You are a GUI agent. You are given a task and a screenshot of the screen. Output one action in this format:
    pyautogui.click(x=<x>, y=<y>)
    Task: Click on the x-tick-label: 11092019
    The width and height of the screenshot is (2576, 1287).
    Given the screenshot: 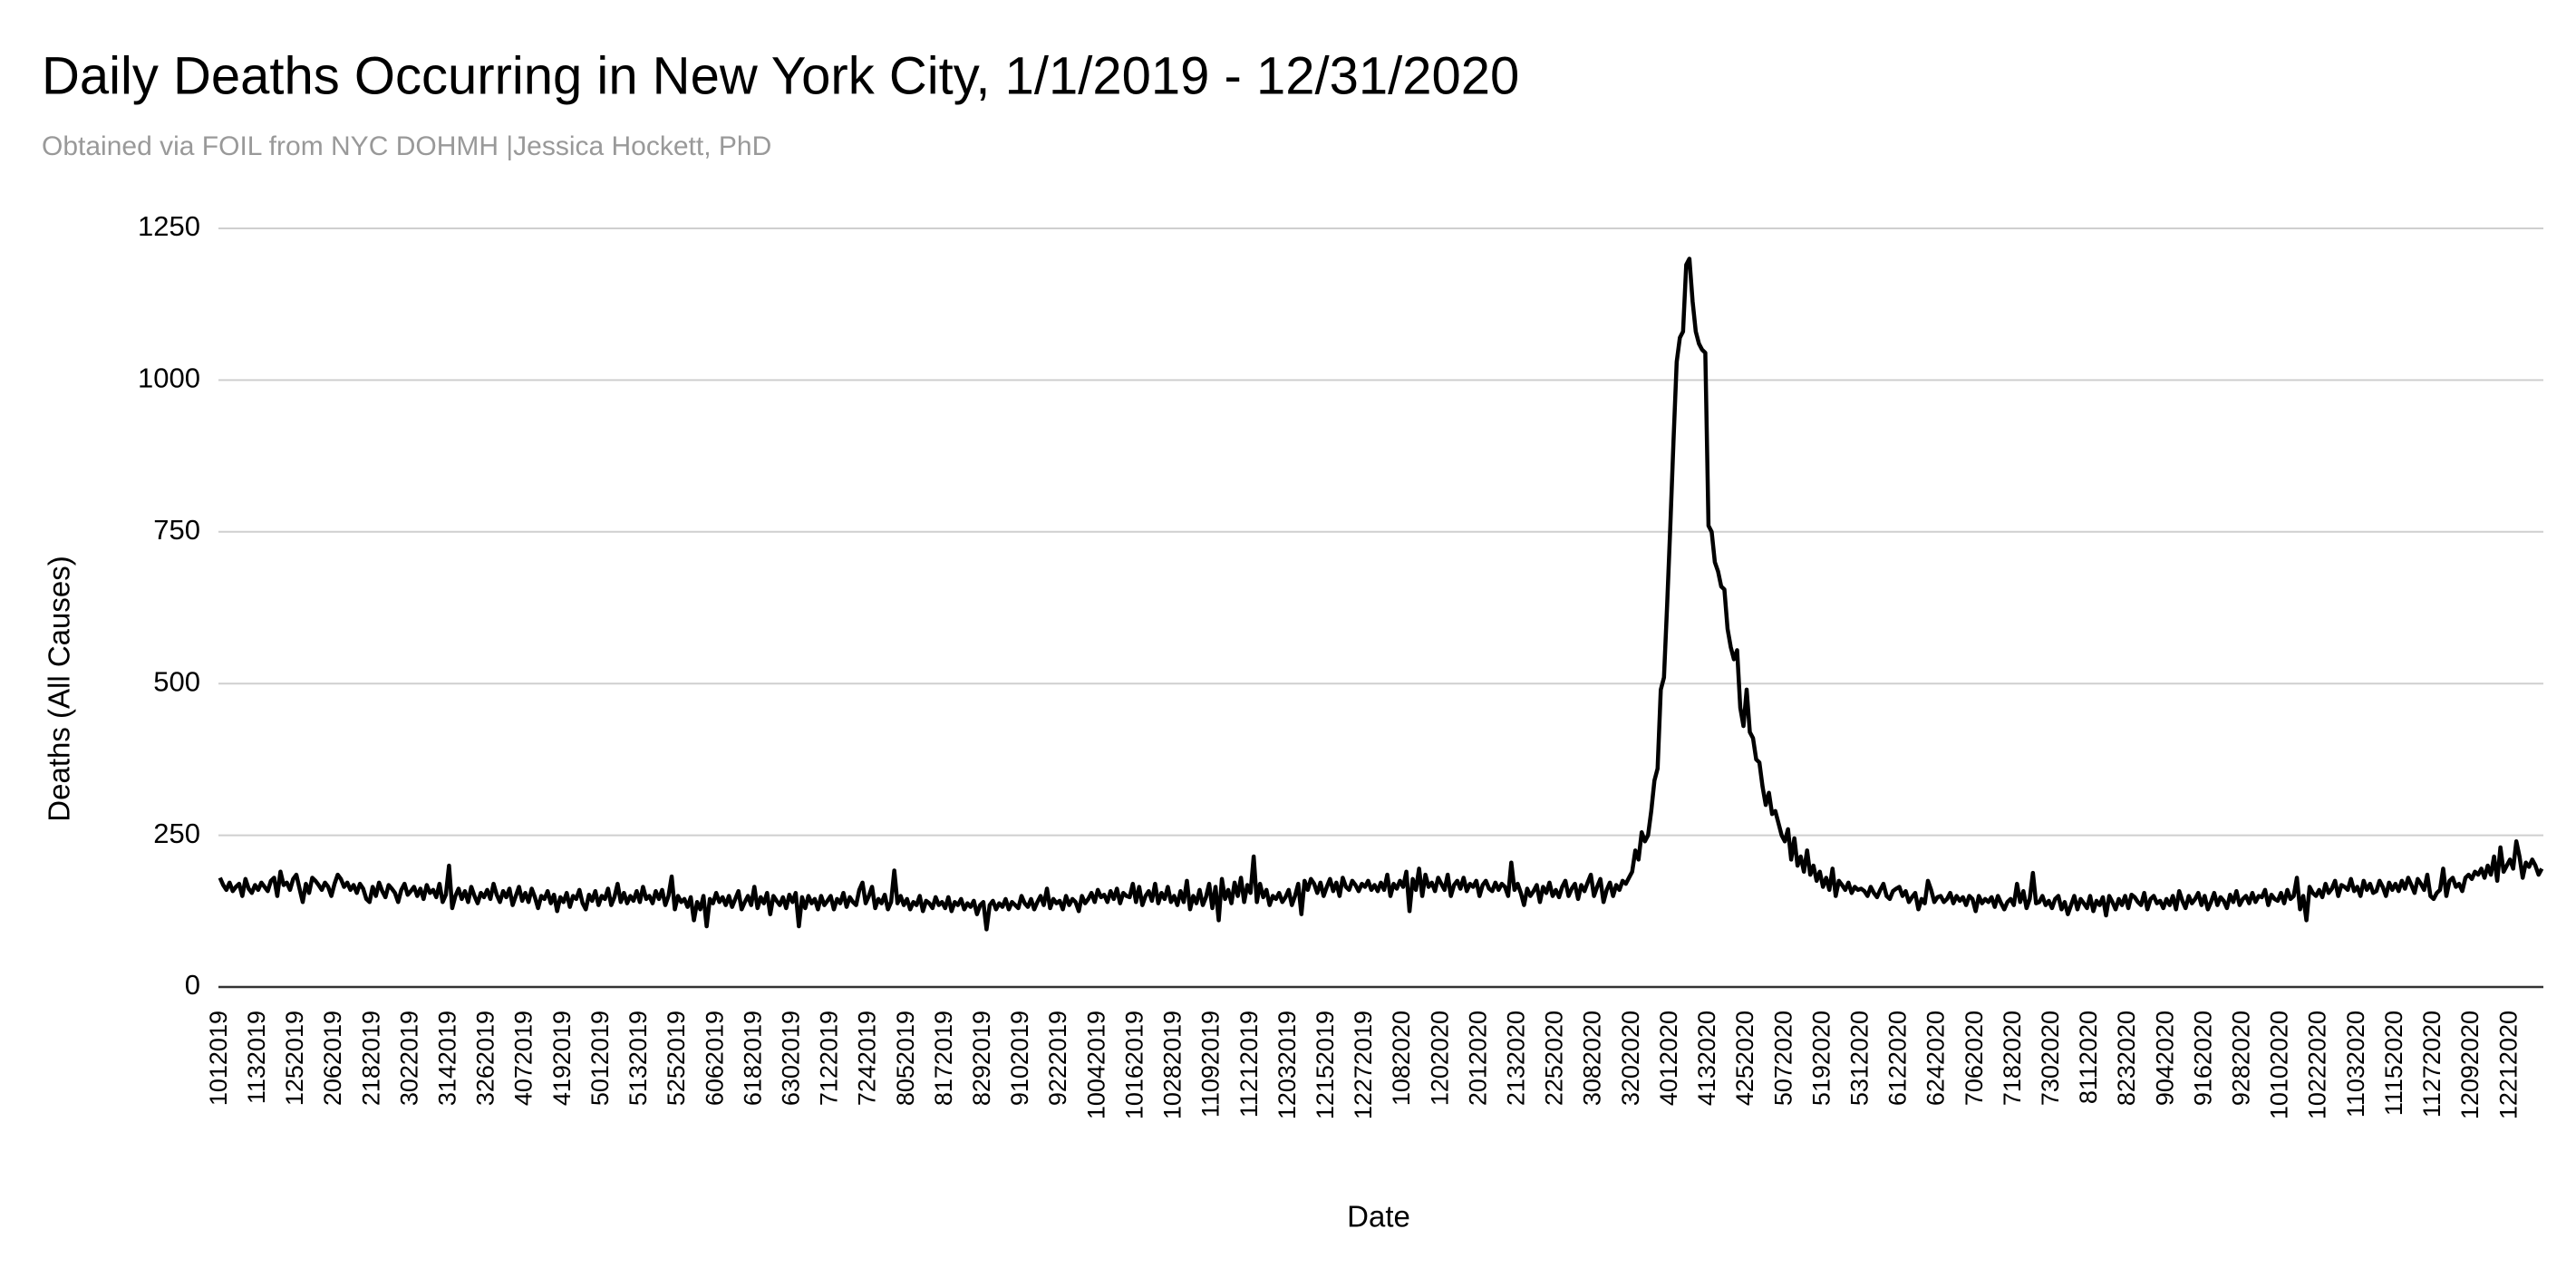 What is the action you would take?
    pyautogui.click(x=1211, y=1065)
    